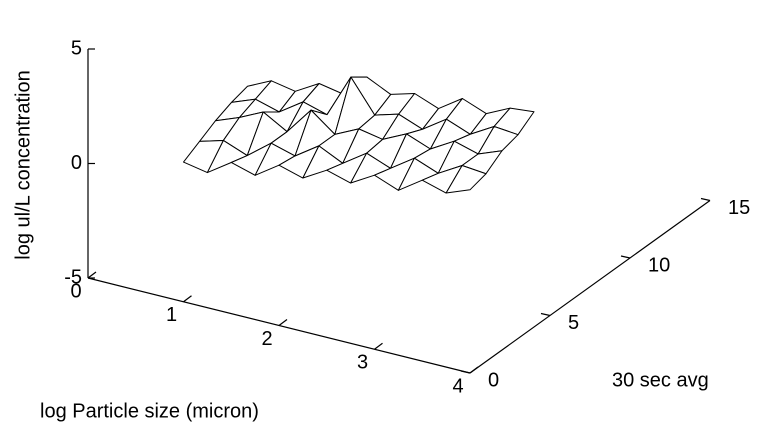 Image resolution: width=759 pixels, height=435 pixels. I want to click on z-tick-label: 5, so click(76, 48).